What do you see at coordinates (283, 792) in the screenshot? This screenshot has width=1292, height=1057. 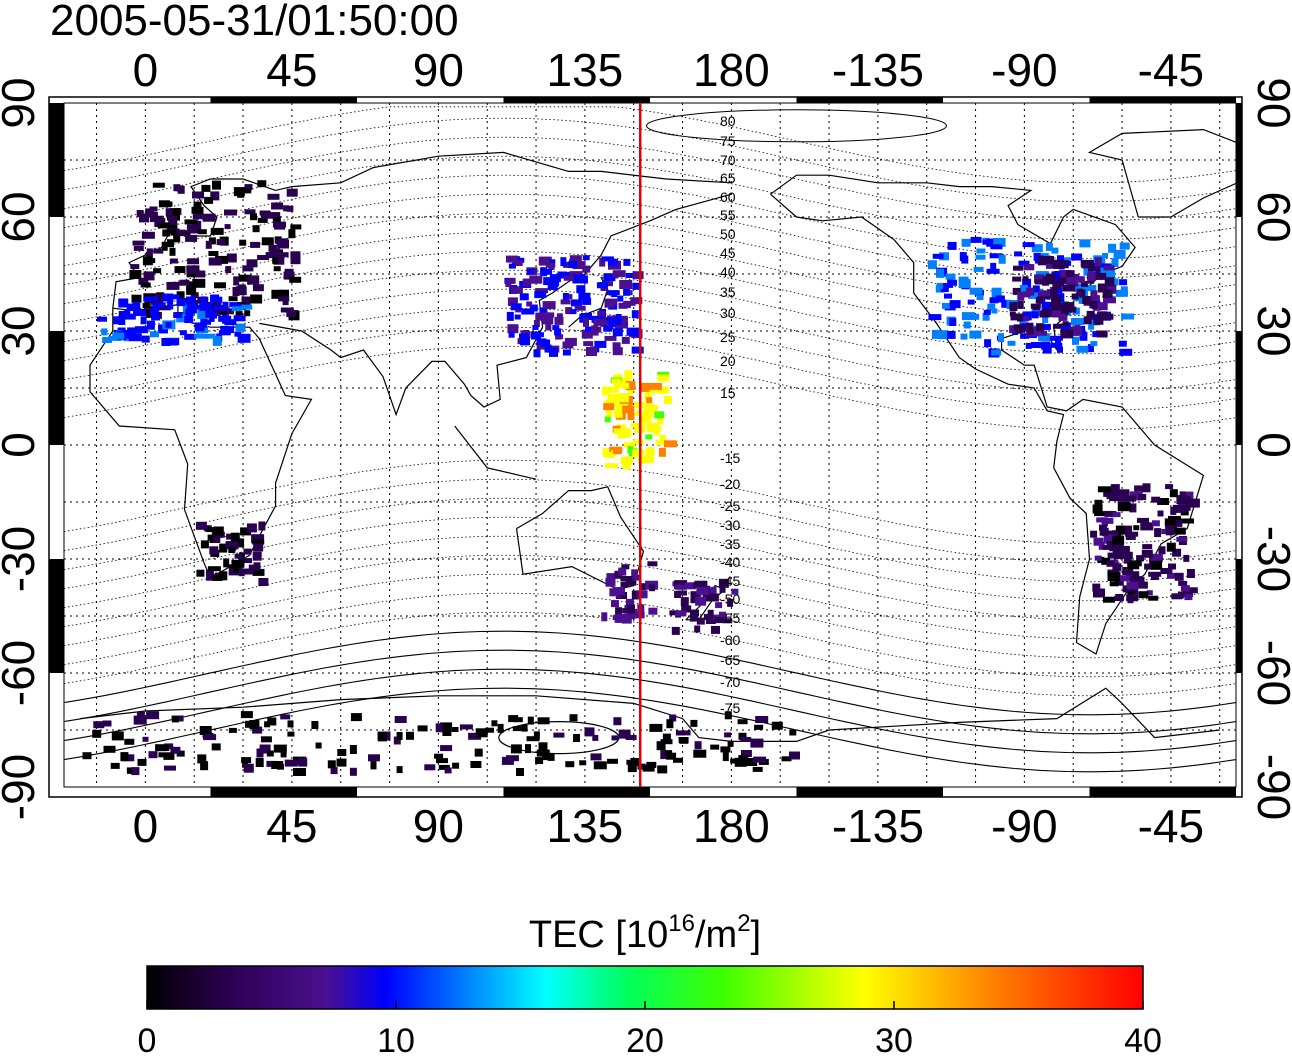 I see `frame-tick-bottom` at bounding box center [283, 792].